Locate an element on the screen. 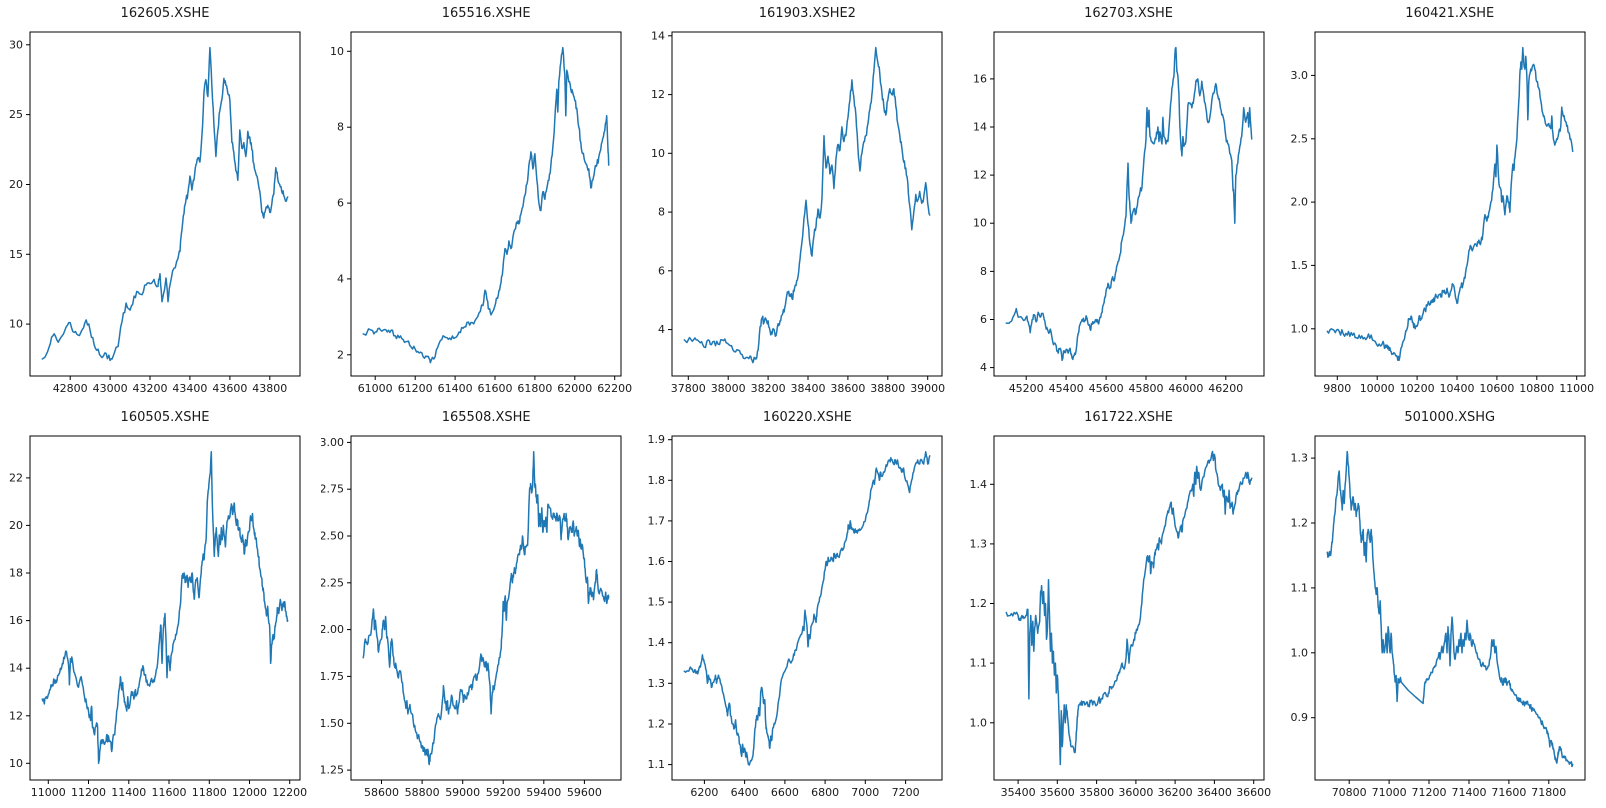 The width and height of the screenshot is (1606, 808). subplot-title: 162703.XSHE is located at coordinates (1129, 13).